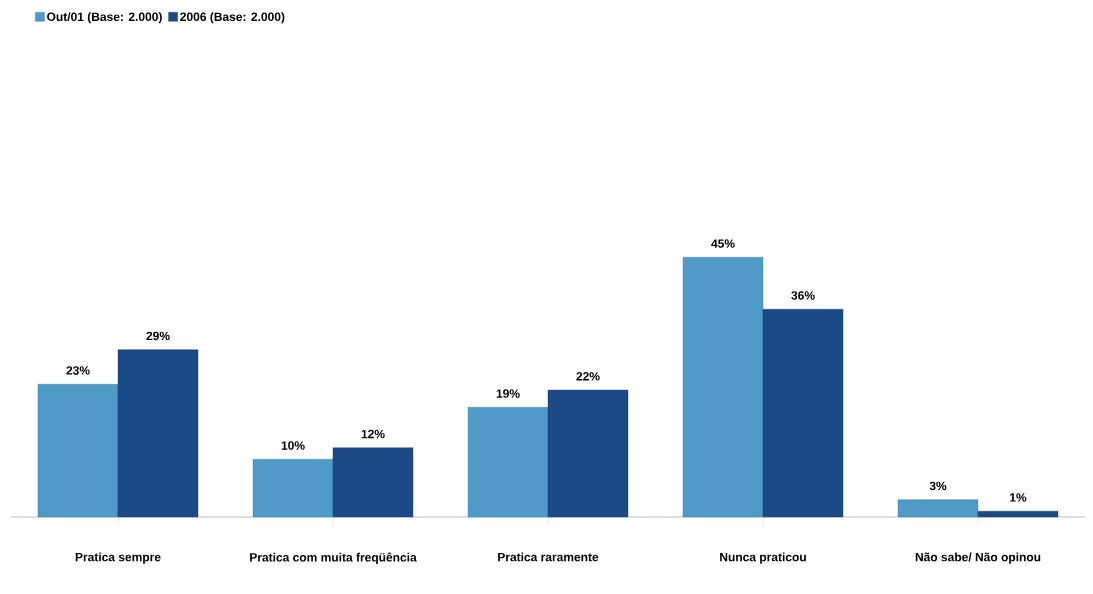 The height and width of the screenshot is (594, 1093). What do you see at coordinates (232, 18) in the screenshot?
I see `legend-label: 2006 (Base: 2.000)` at bounding box center [232, 18].